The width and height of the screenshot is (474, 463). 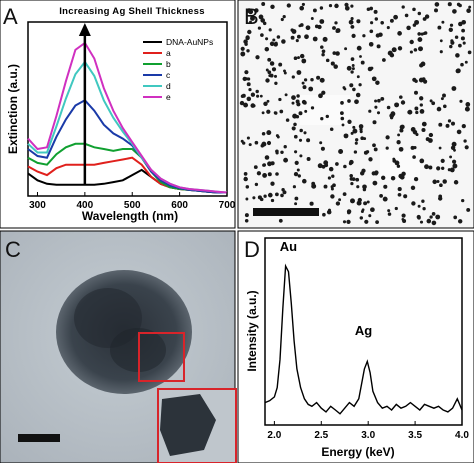 What do you see at coordinates (84, 29) in the screenshot?
I see `increase-arrow-head` at bounding box center [84, 29].